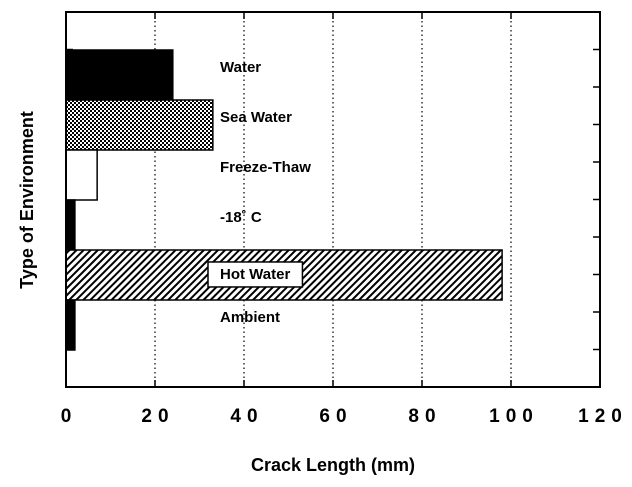  Describe the element at coordinates (27, 200) in the screenshot. I see `y-axis-title: Type of Environment` at that location.